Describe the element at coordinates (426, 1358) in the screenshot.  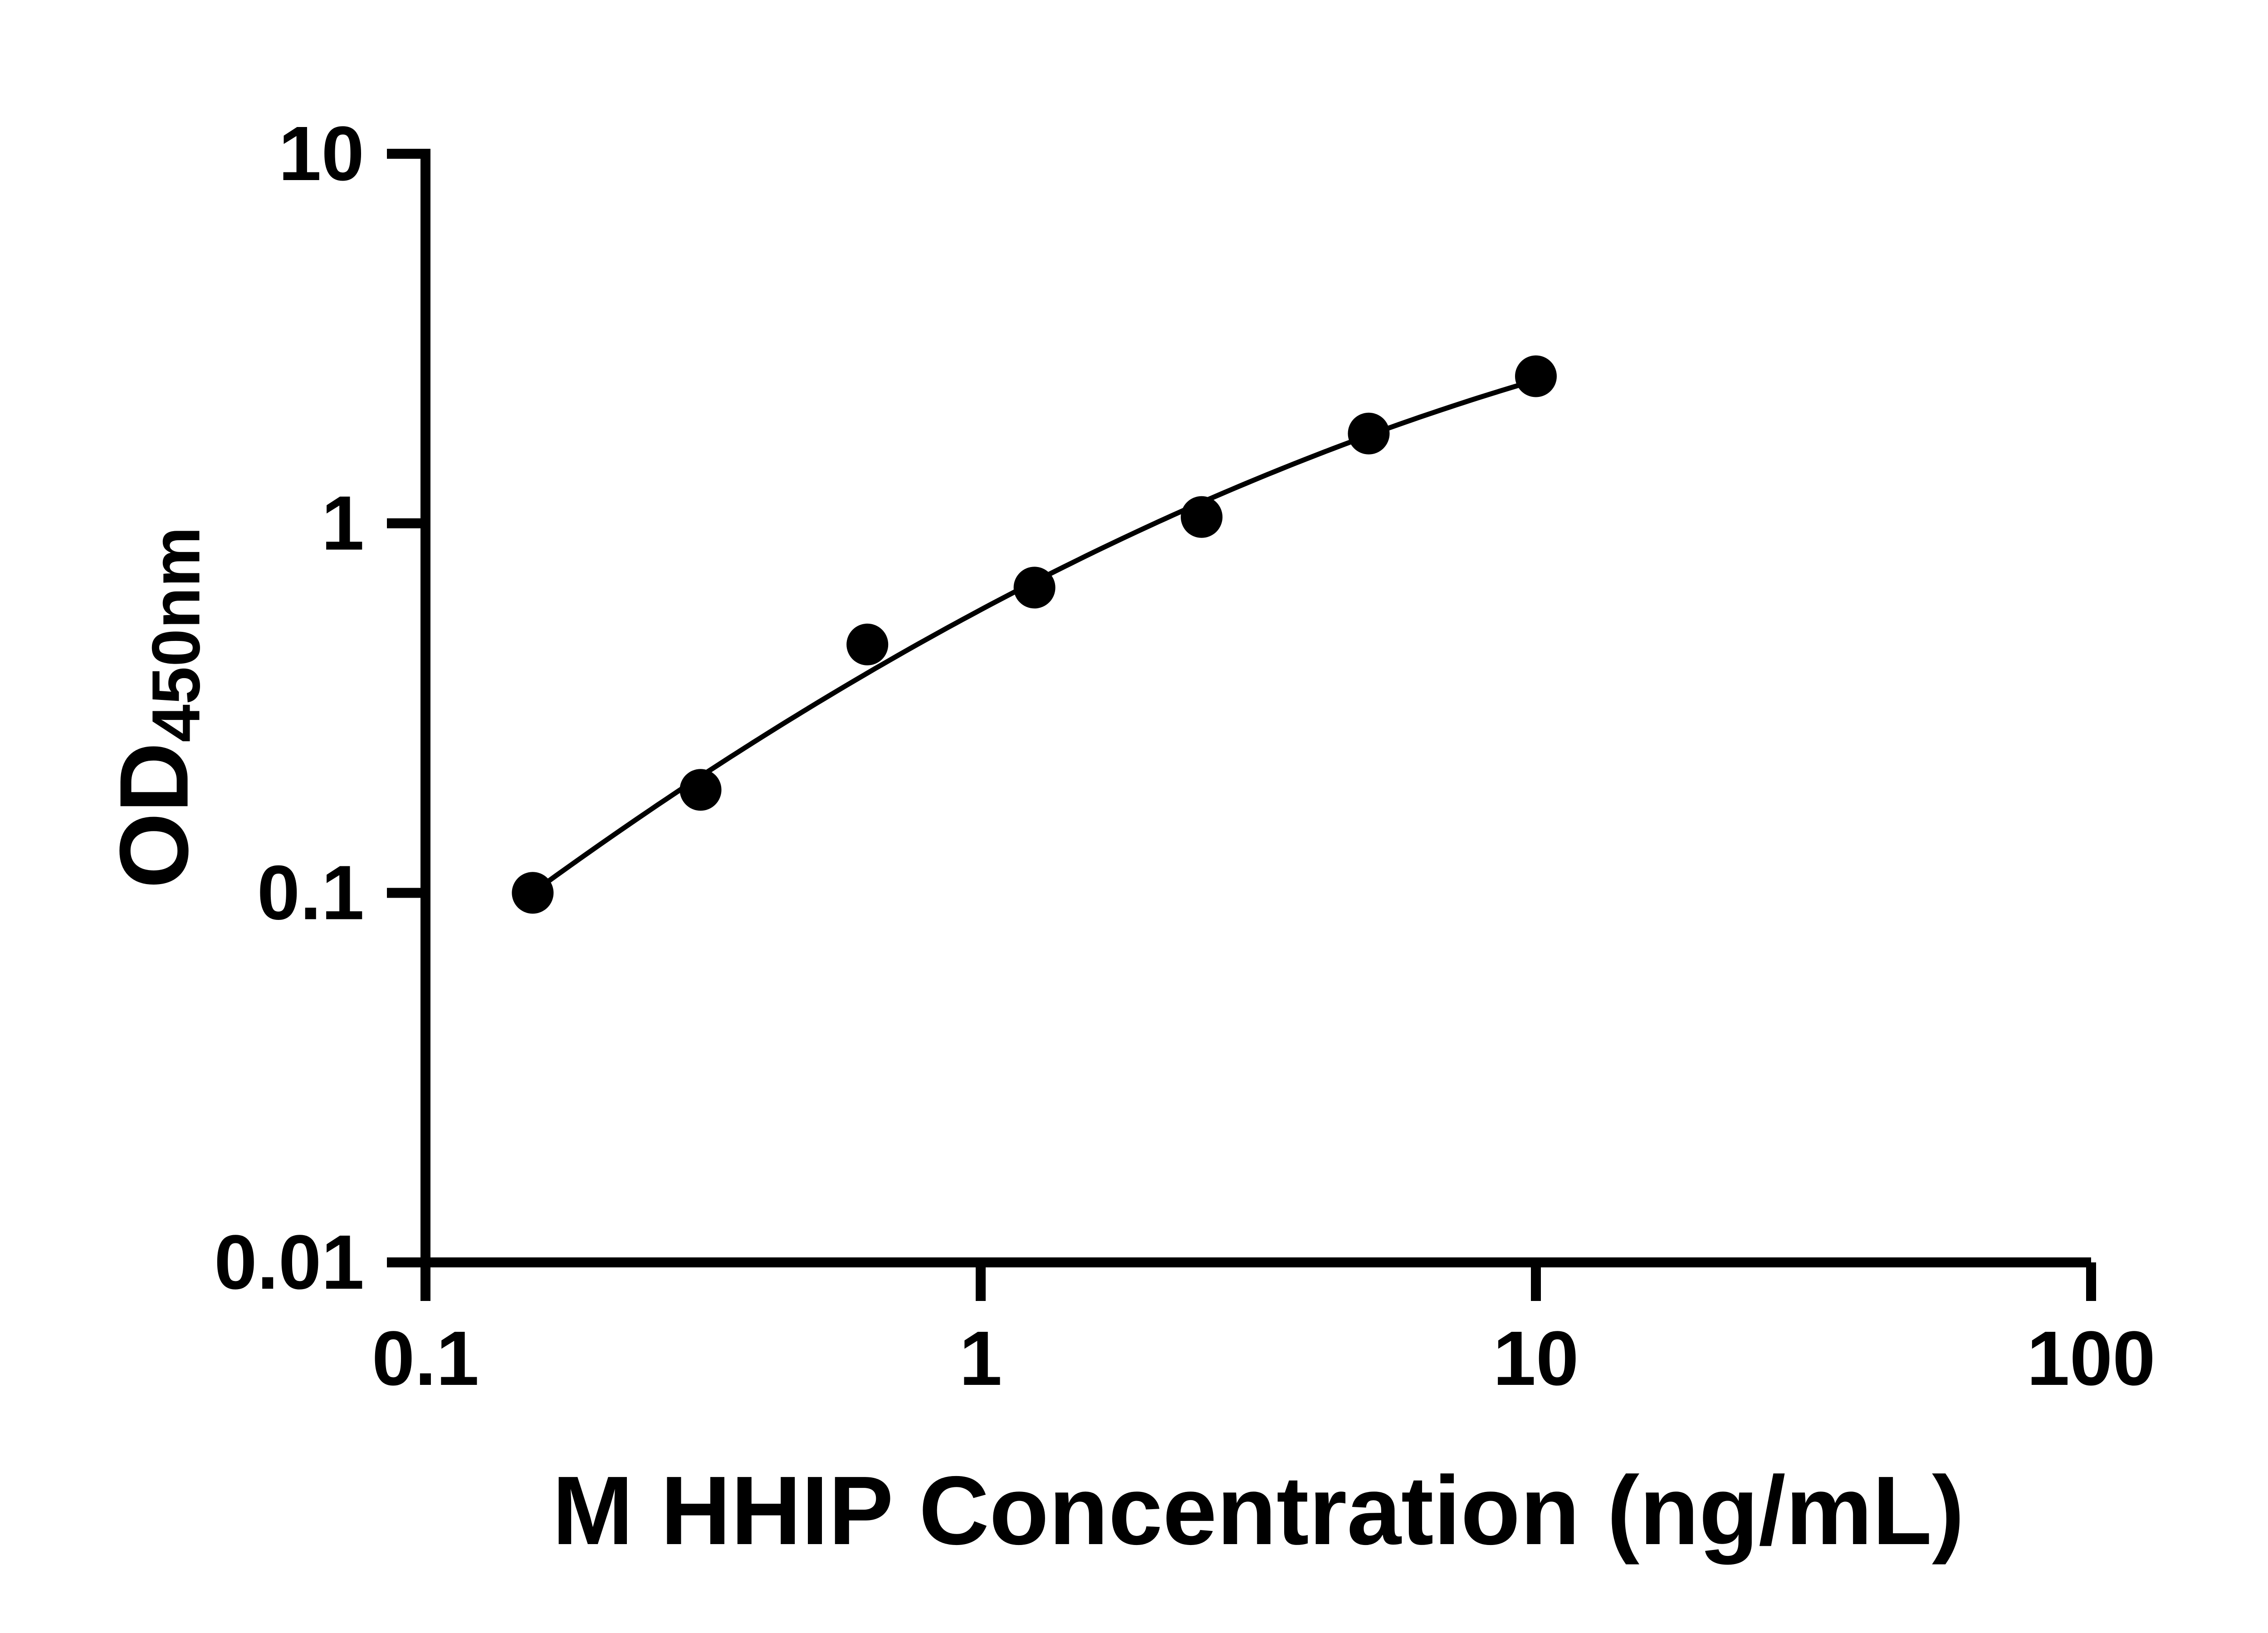
I see `x-tick-label: 0.1` at that location.